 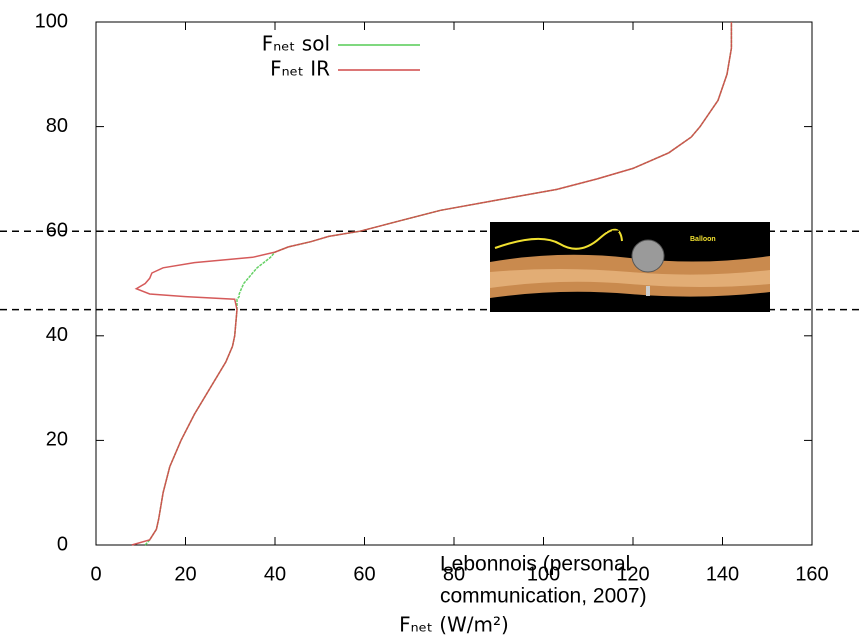 What do you see at coordinates (811, 574) in the screenshot?
I see `x-tick-label: 160` at bounding box center [811, 574].